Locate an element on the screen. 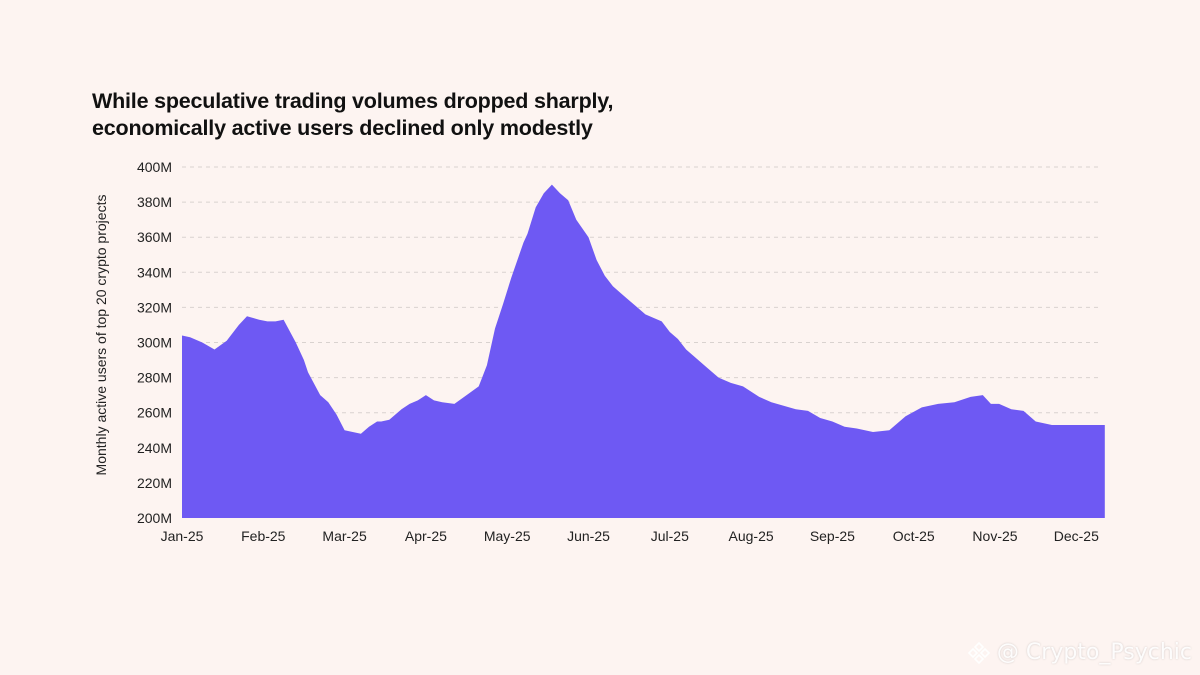 The height and width of the screenshot is (675, 1200). binance-logo-icon is located at coordinates (979, 652).